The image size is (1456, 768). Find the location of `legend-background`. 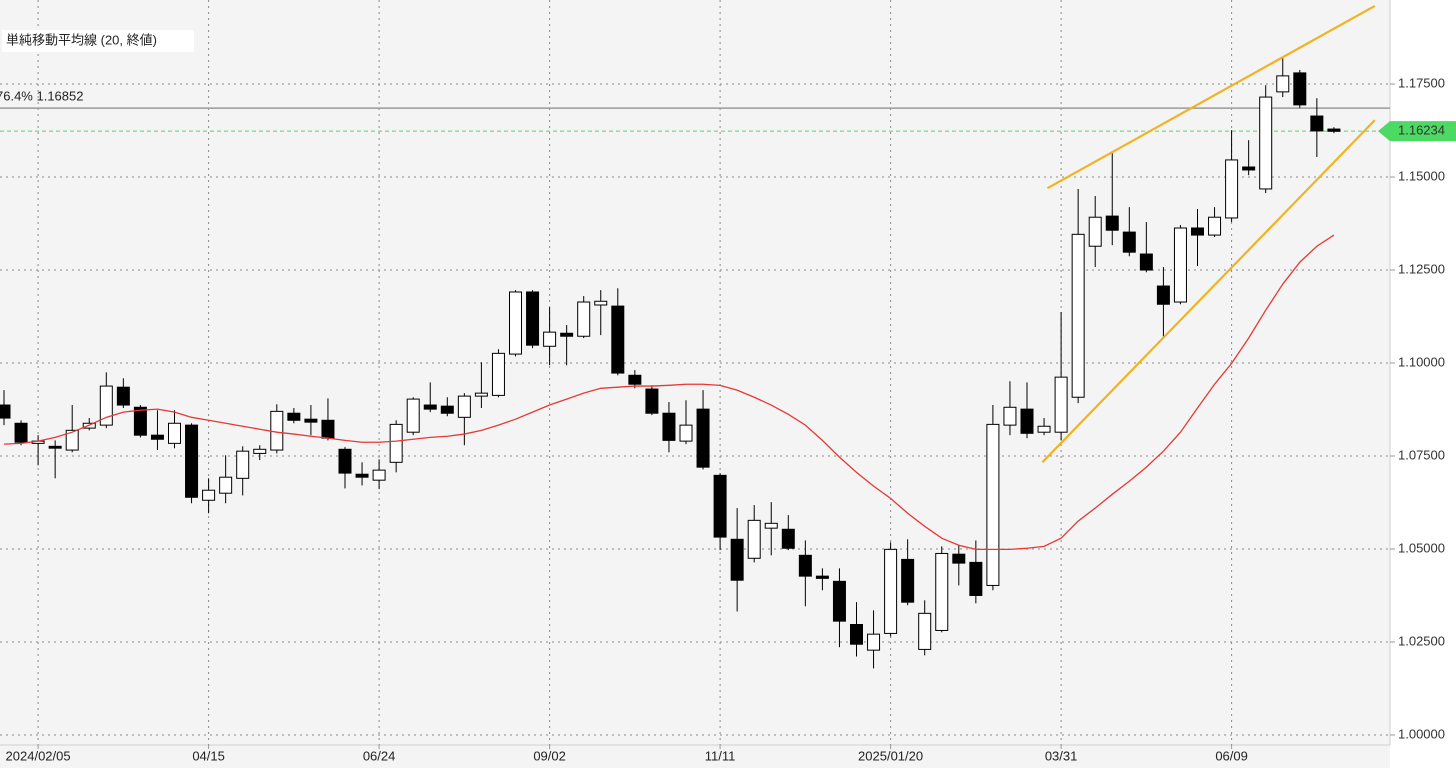

legend-background is located at coordinates (98, 41).